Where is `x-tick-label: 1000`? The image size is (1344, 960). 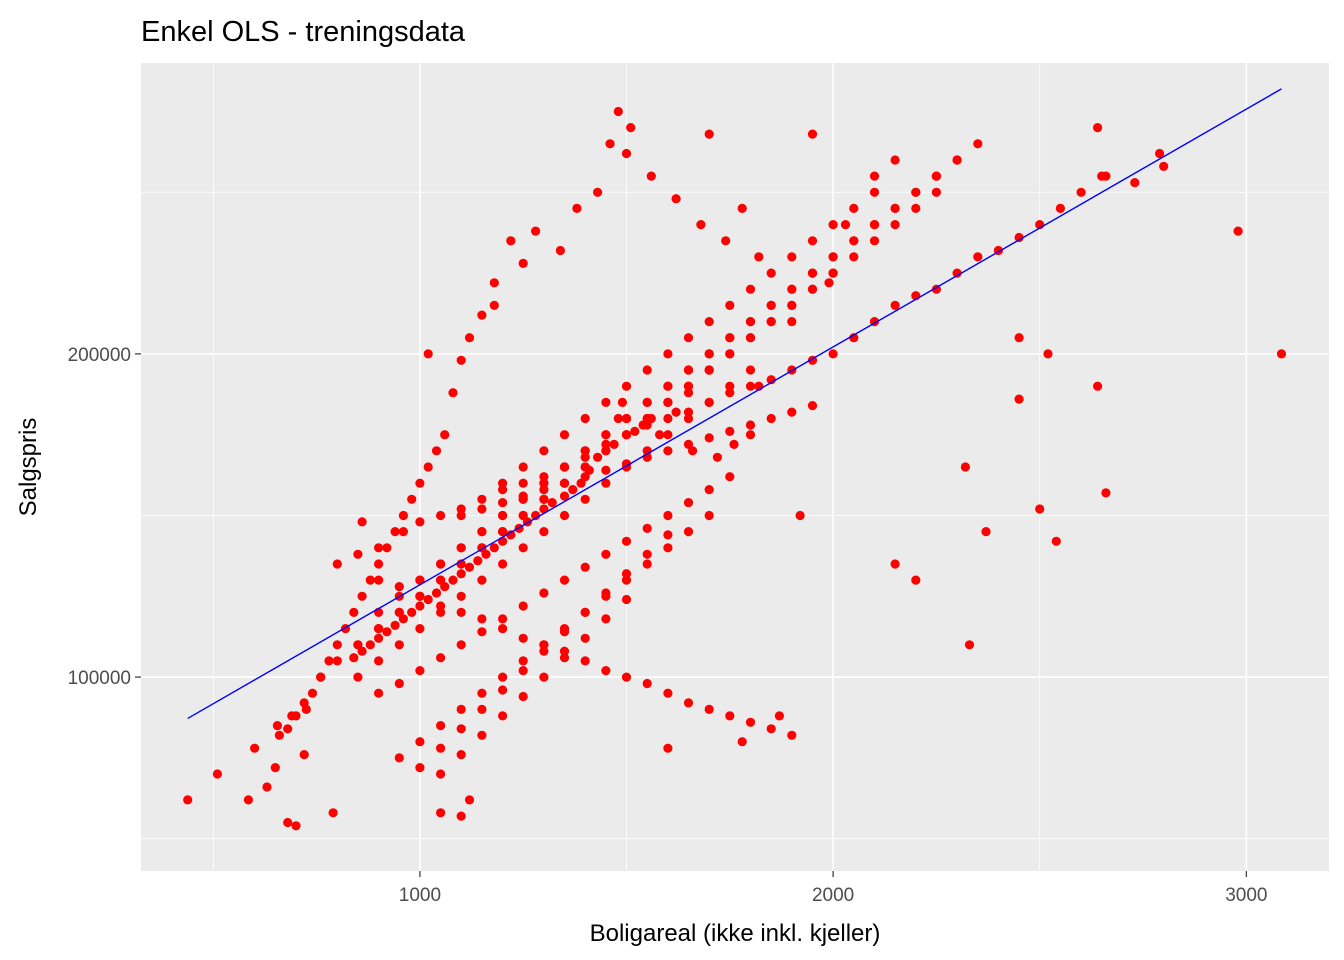 x-tick-label: 1000 is located at coordinates (420, 895).